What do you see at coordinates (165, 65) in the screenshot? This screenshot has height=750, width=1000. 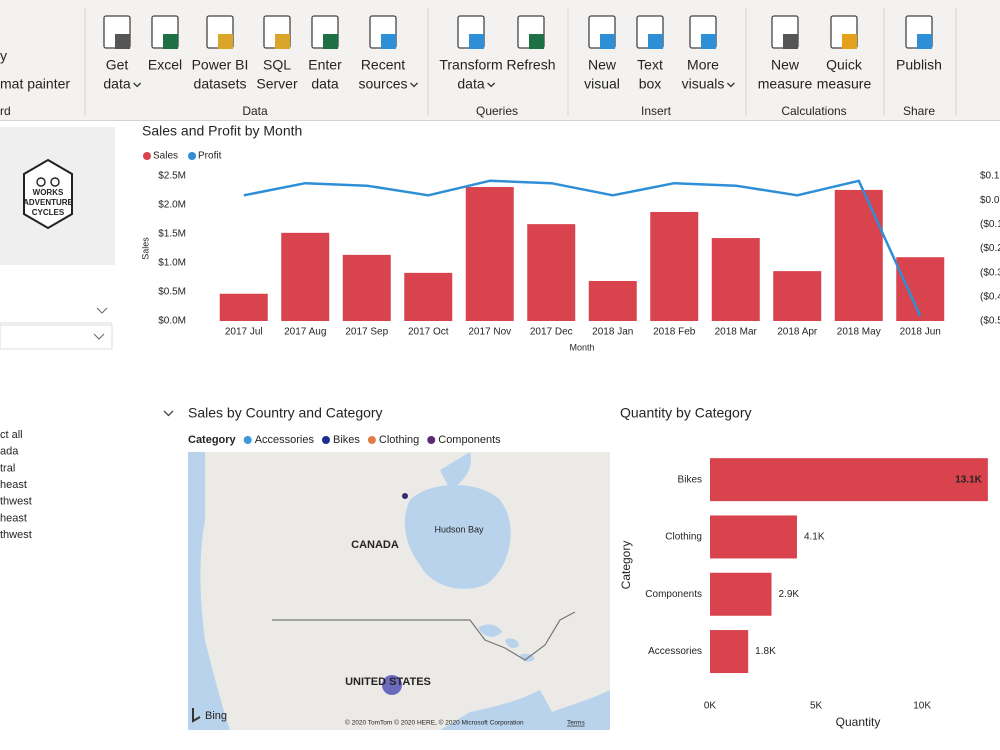 I see `button-label: Excel` at bounding box center [165, 65].